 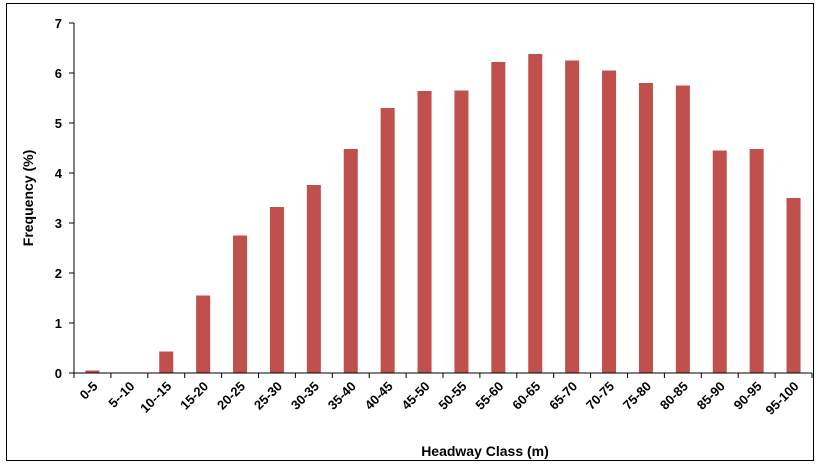 I want to click on x-tick-label: 95-100, so click(x=781, y=398).